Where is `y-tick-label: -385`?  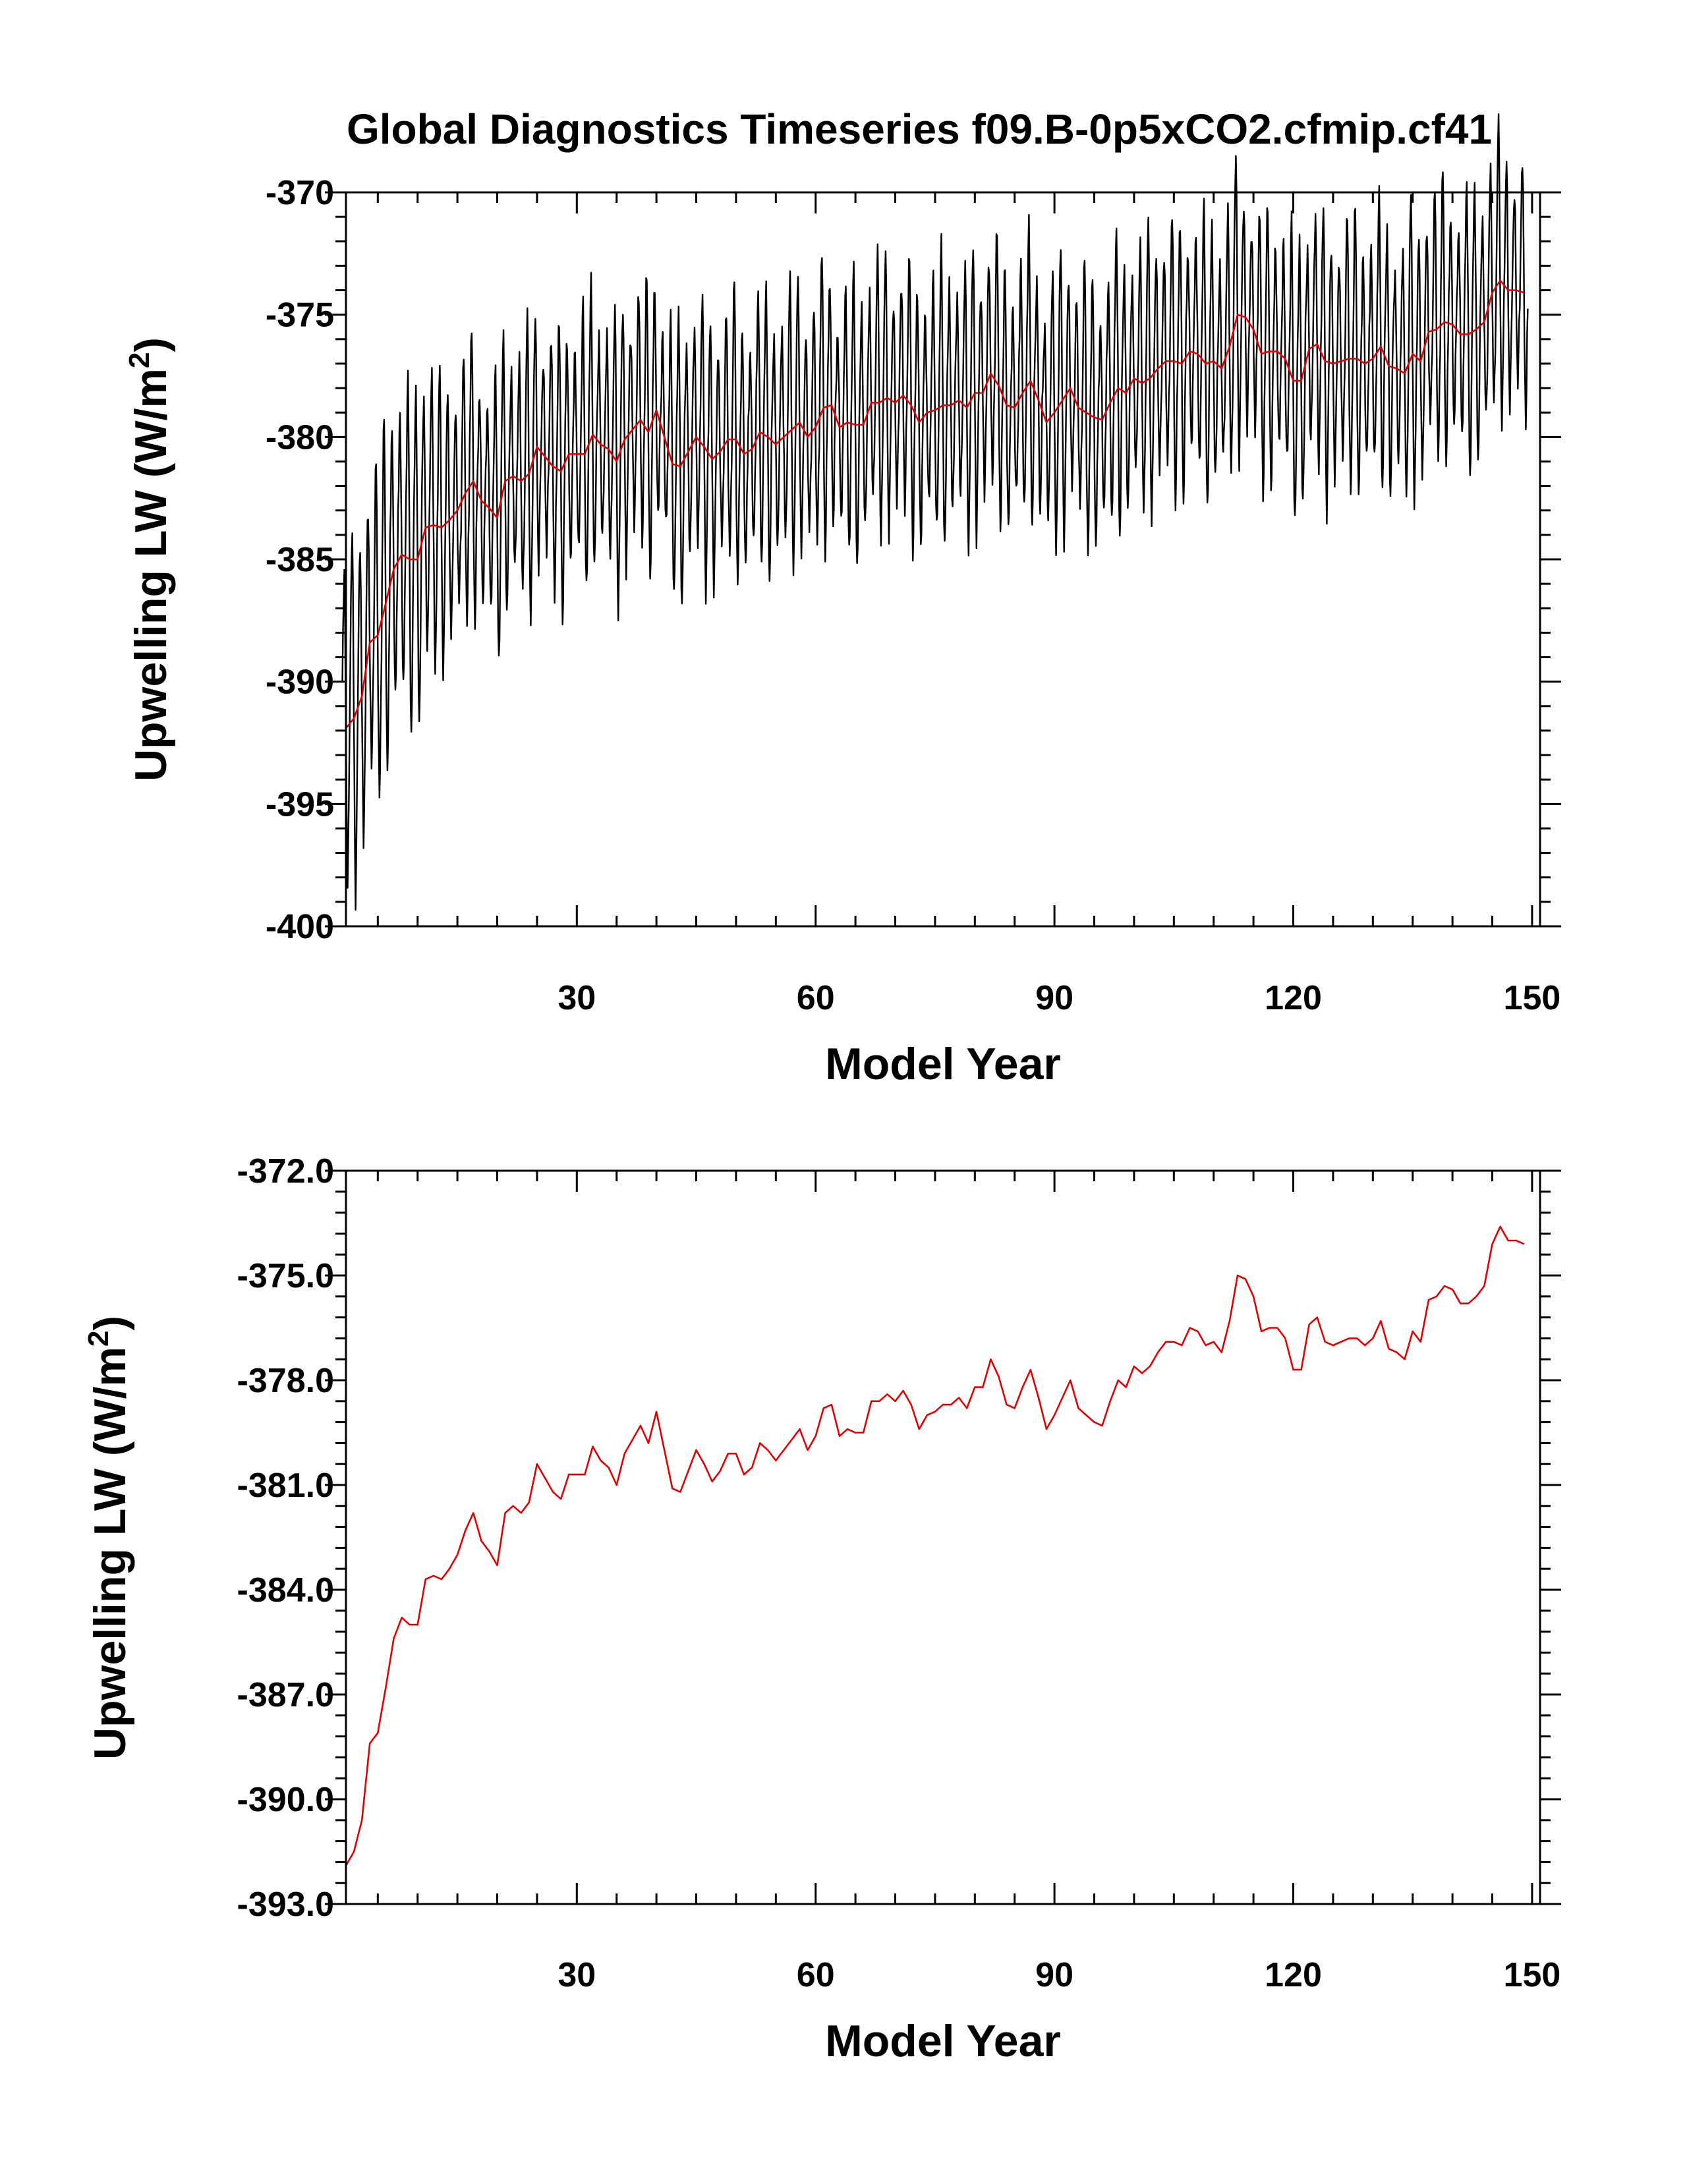 y-tick-label: -385 is located at coordinates (300, 560).